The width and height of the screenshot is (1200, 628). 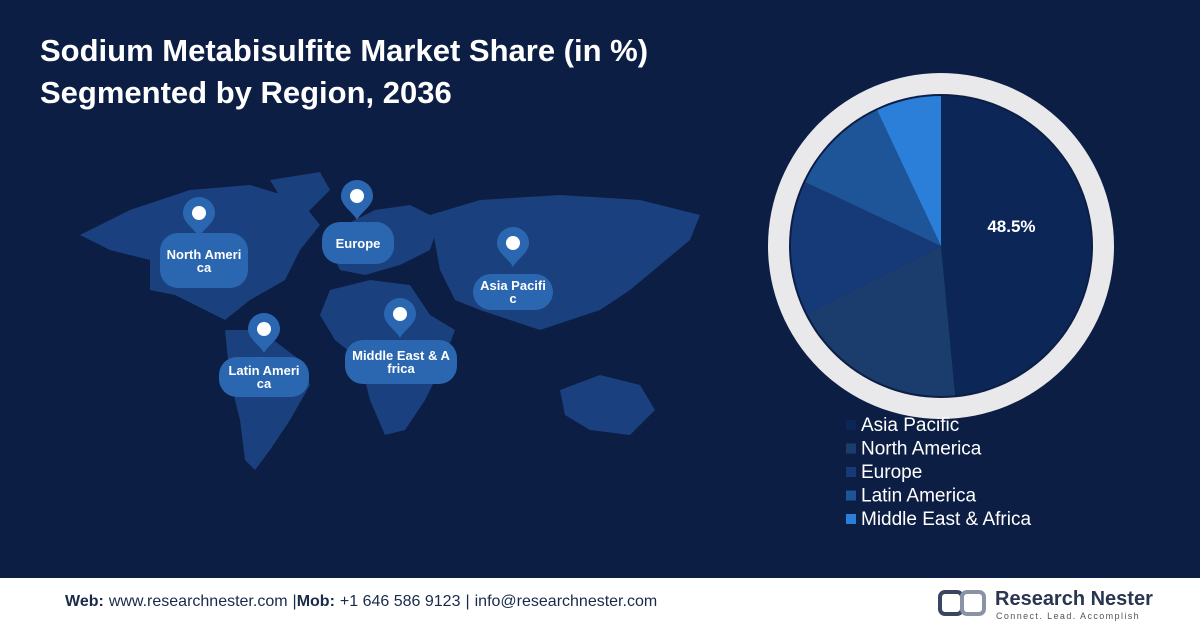 I want to click on map-label: Asia Pacific, so click(x=513, y=292).